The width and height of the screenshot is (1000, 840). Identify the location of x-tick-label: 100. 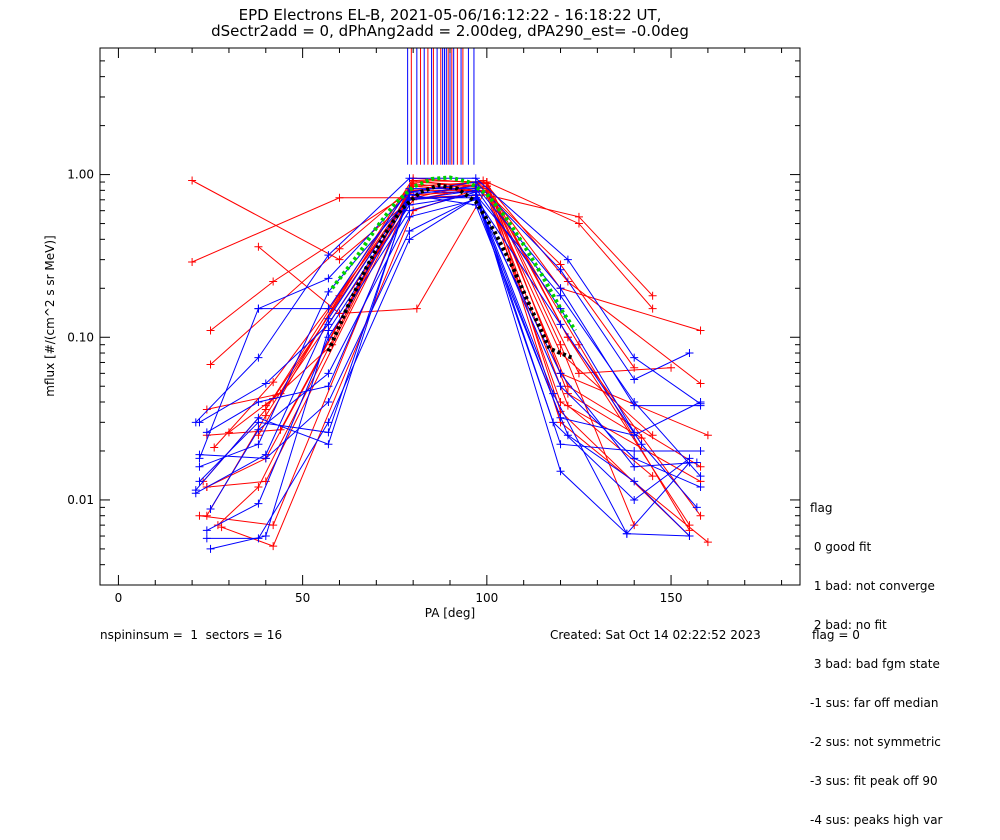
(486, 598).